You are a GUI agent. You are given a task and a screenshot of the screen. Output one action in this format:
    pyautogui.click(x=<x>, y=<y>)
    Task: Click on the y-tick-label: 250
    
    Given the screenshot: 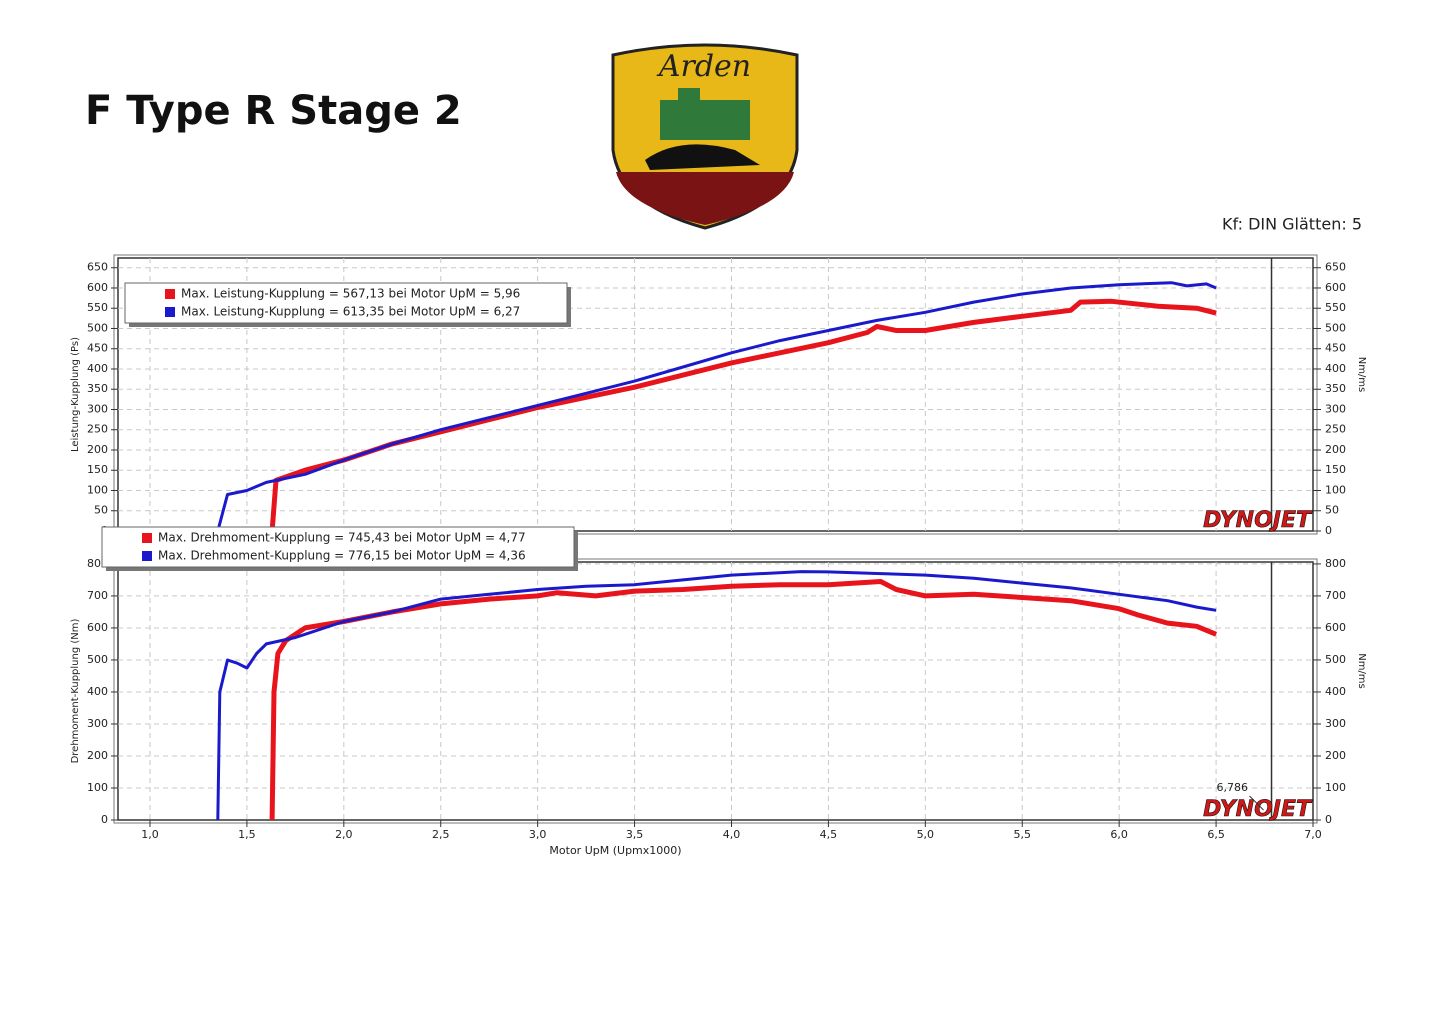 What is the action you would take?
    pyautogui.click(x=97, y=429)
    